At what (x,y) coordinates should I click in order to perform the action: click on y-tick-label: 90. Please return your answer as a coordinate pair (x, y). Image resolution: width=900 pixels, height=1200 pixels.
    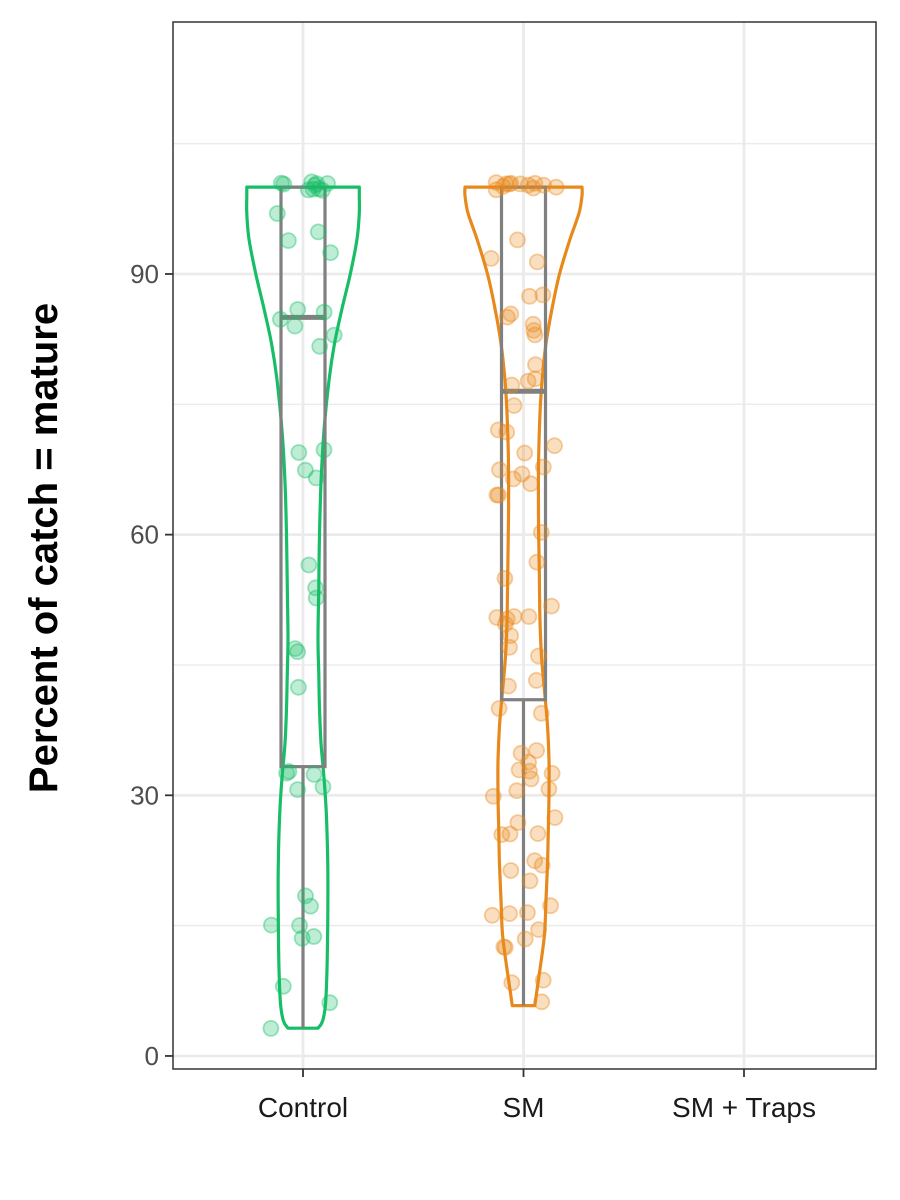
    Looking at the image, I should click on (144, 274).